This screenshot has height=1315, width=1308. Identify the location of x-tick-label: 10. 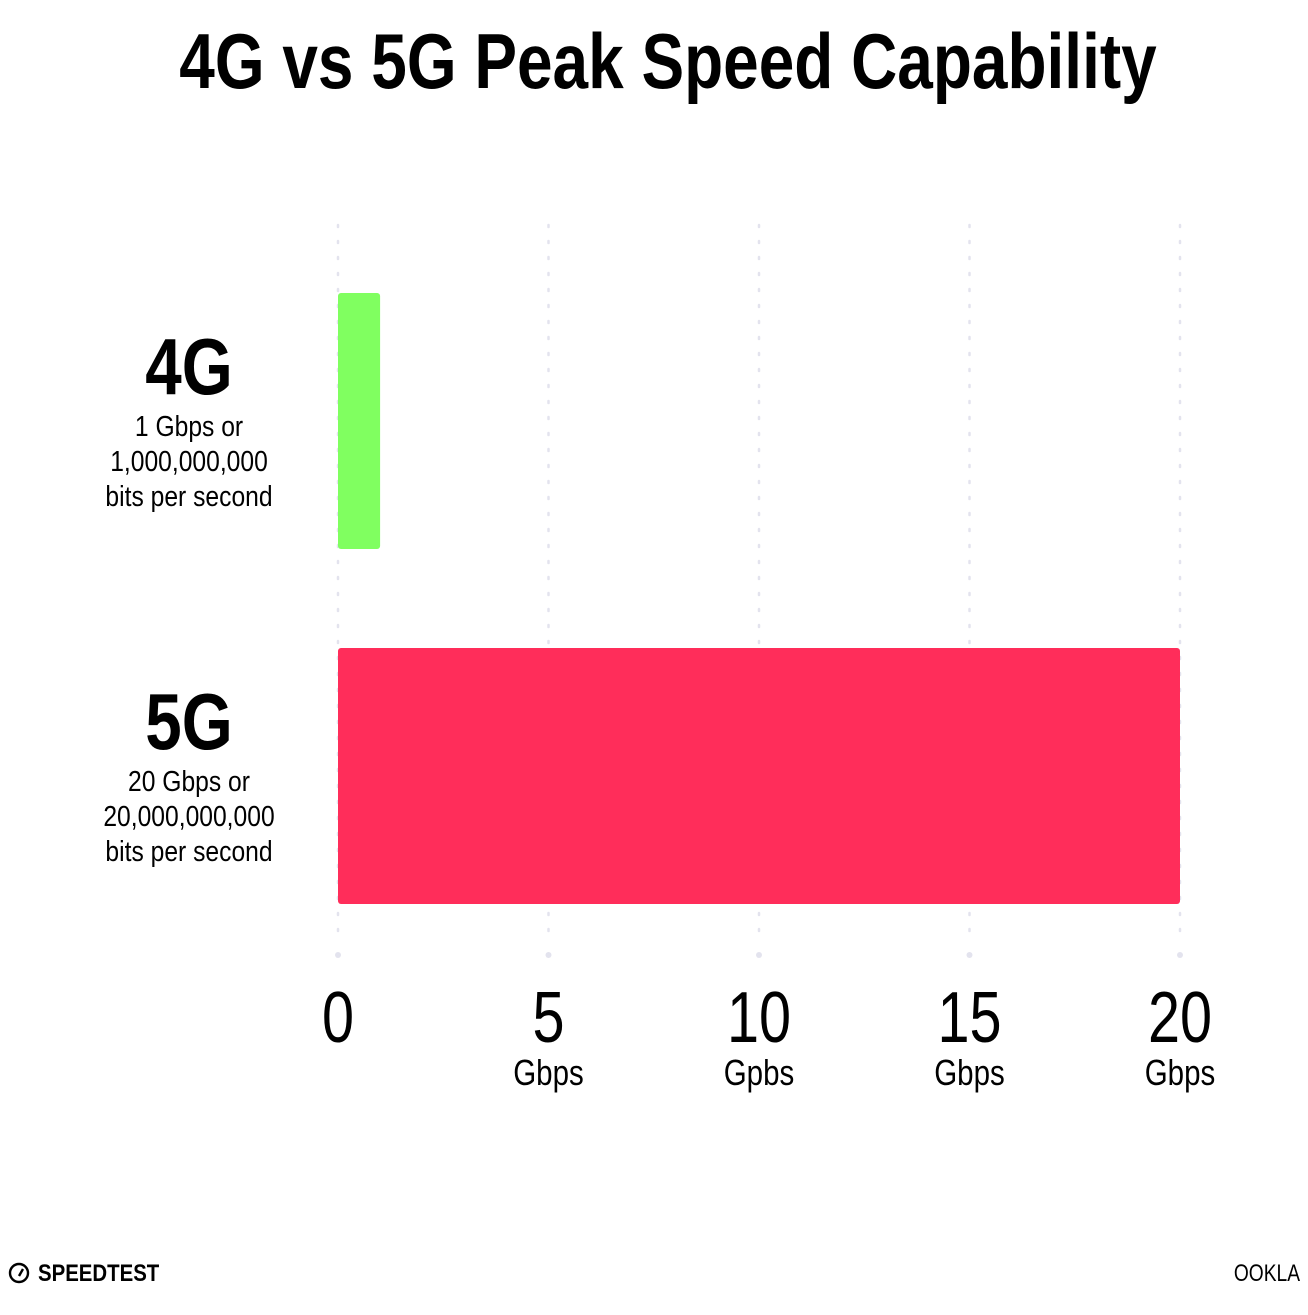
(759, 1017).